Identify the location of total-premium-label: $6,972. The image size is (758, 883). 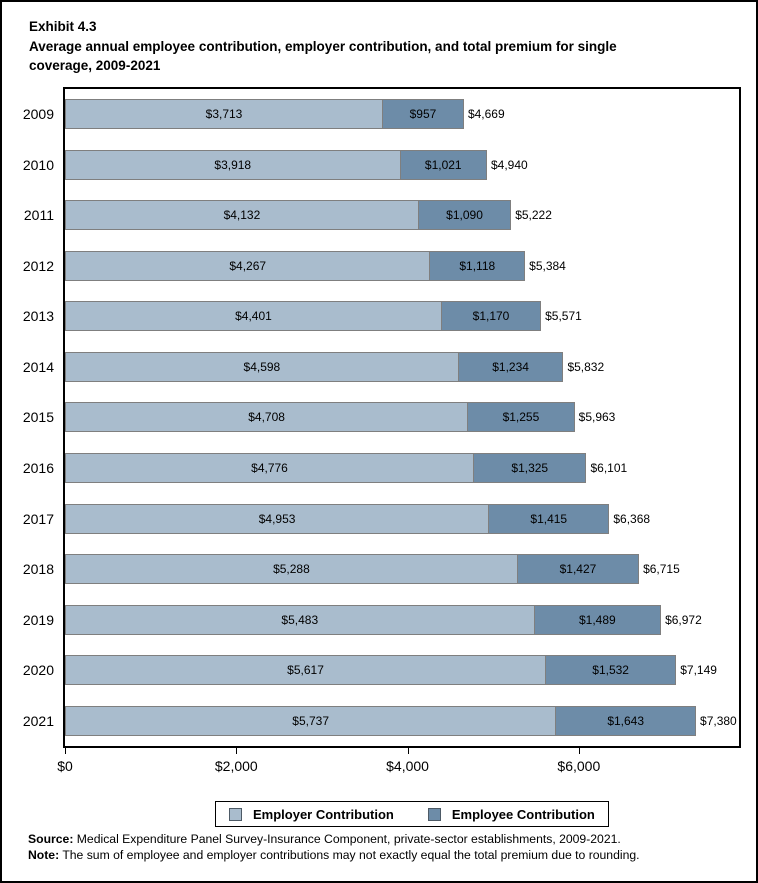
(683, 619).